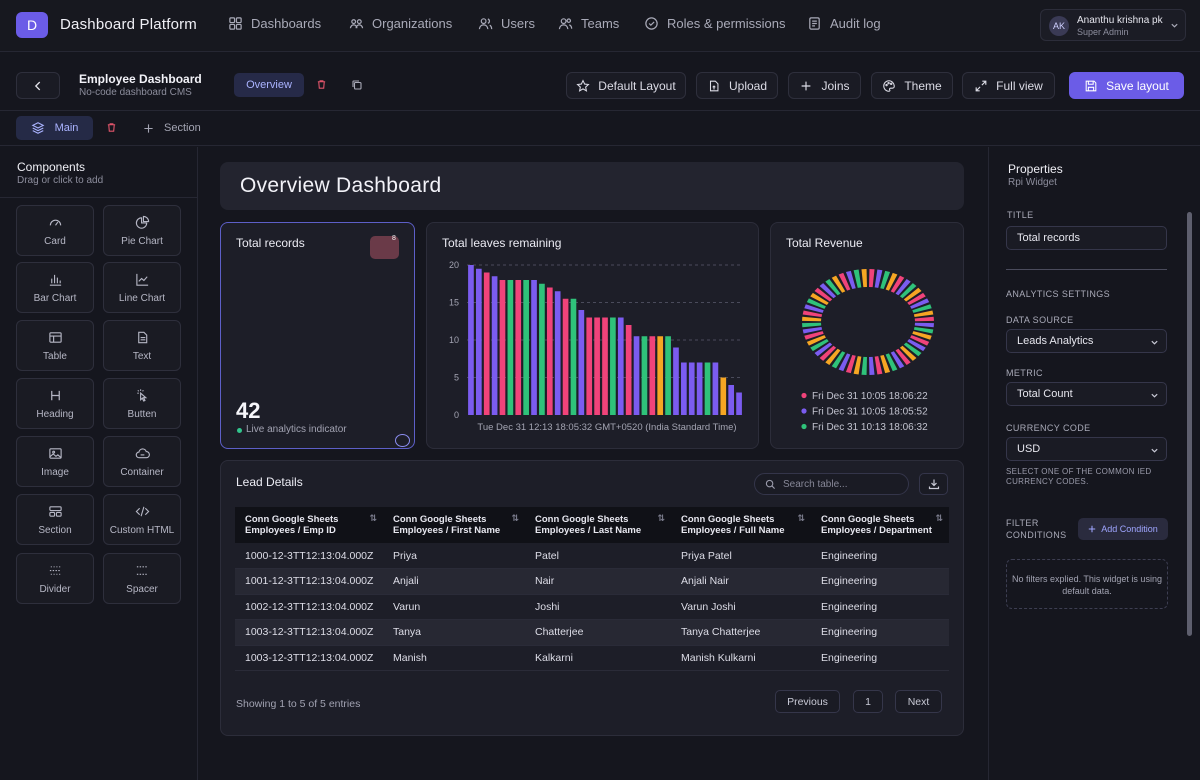 The width and height of the screenshot is (1200, 780). What do you see at coordinates (831, 484) in the screenshot?
I see `table-search` at bounding box center [831, 484].